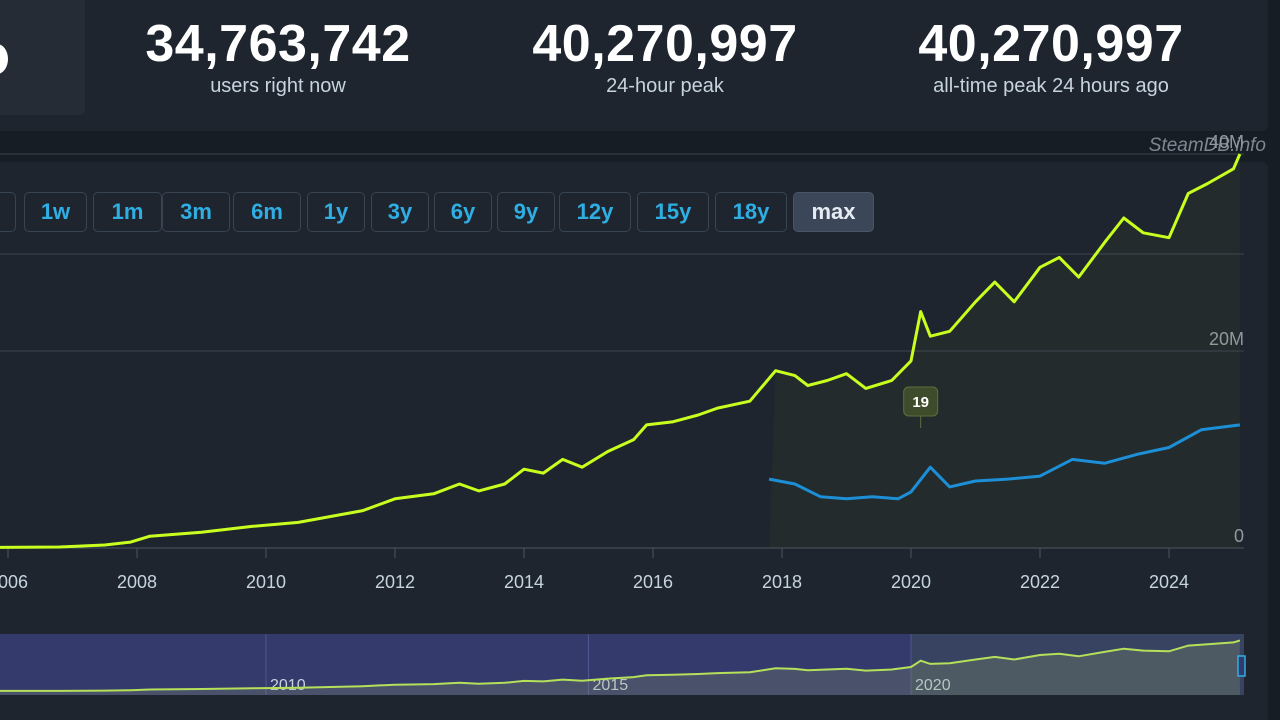 This screenshot has width=1280, height=720. Describe the element at coordinates (526, 212) in the screenshot. I see `range-button-9y: 9y` at that location.